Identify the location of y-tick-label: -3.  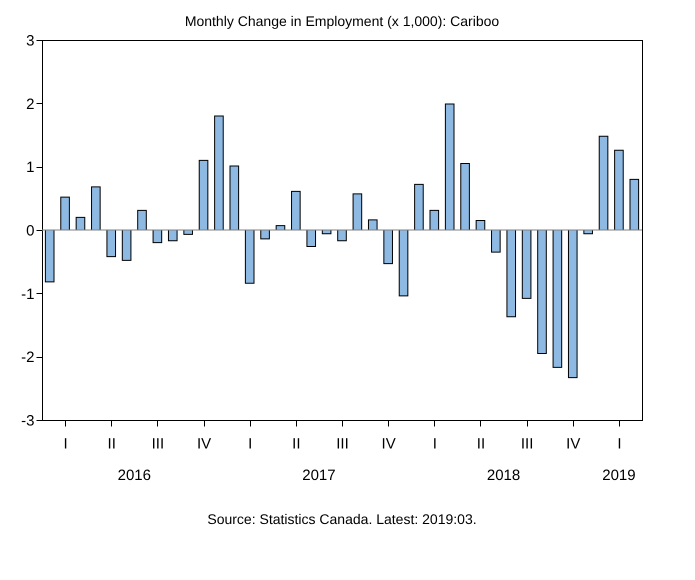
(27, 421).